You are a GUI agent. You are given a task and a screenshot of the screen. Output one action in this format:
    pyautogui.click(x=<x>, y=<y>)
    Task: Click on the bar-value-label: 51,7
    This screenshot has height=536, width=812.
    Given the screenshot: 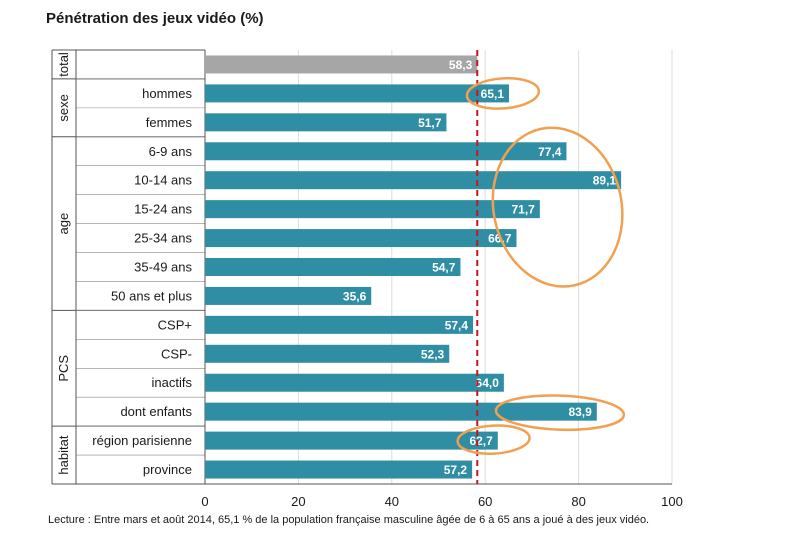 What is the action you would take?
    pyautogui.click(x=430, y=123)
    